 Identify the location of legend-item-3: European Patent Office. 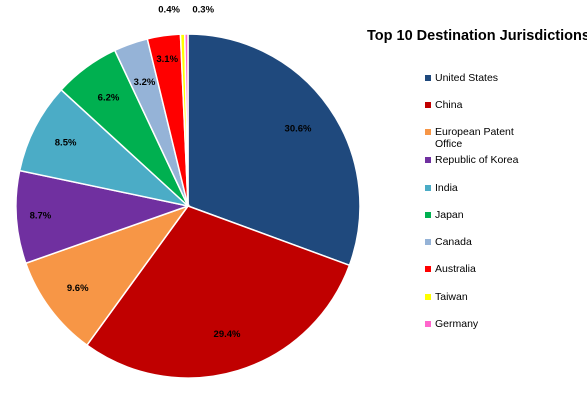
(505, 138).